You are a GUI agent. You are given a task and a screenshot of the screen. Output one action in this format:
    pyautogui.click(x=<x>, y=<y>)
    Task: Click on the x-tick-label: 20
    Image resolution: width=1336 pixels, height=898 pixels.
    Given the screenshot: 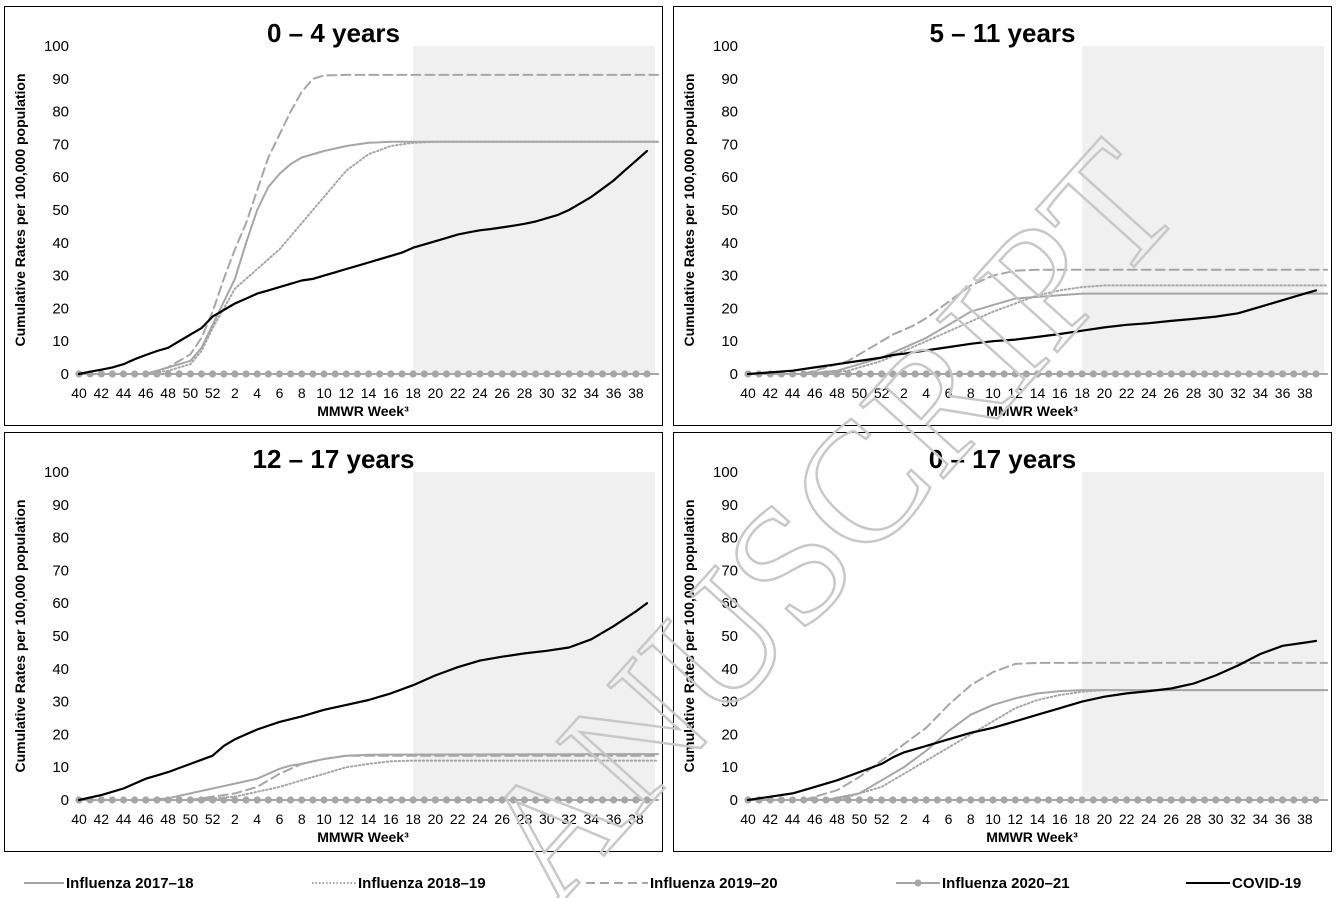 What is the action you would take?
    pyautogui.click(x=436, y=819)
    